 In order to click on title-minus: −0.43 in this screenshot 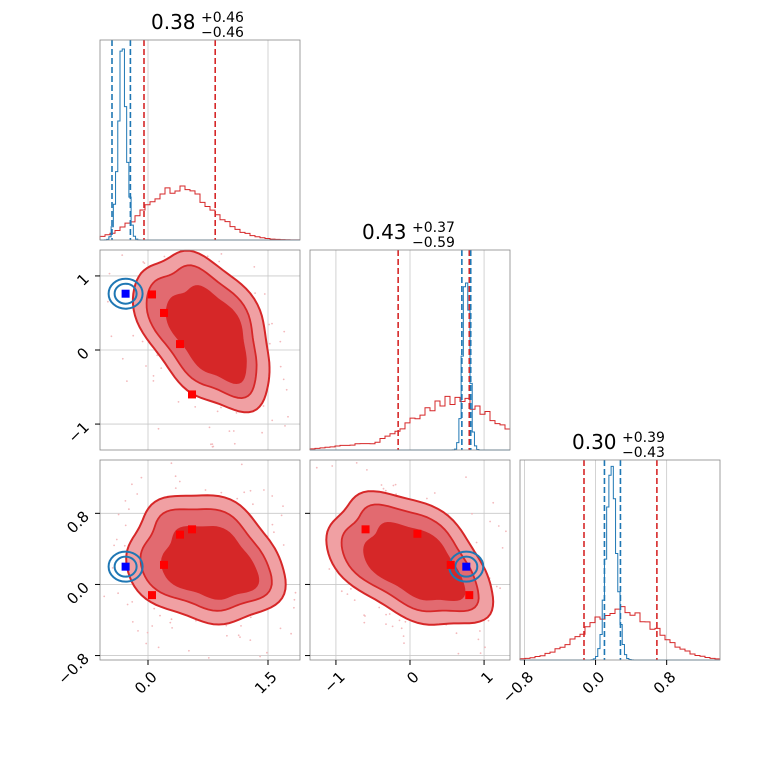, I will do `click(643, 453)`.